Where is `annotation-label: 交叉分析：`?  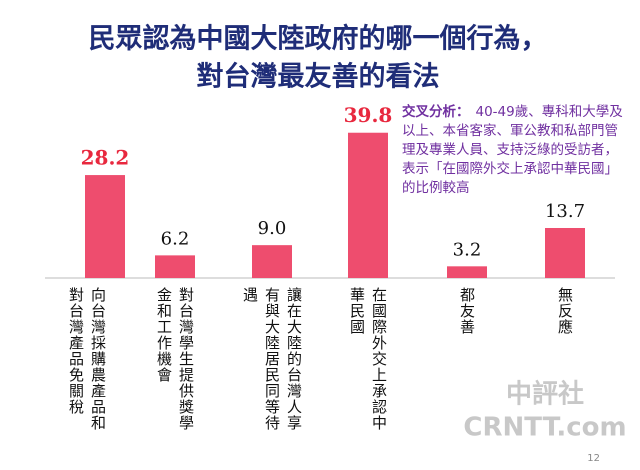 annotation-label: 交叉分析： is located at coordinates (436, 112).